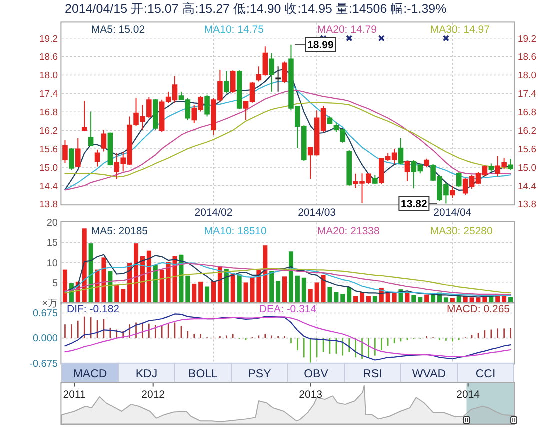  Describe the element at coordinates (50, 304) in the screenshot. I see `y-tick-label: ×万` at that location.